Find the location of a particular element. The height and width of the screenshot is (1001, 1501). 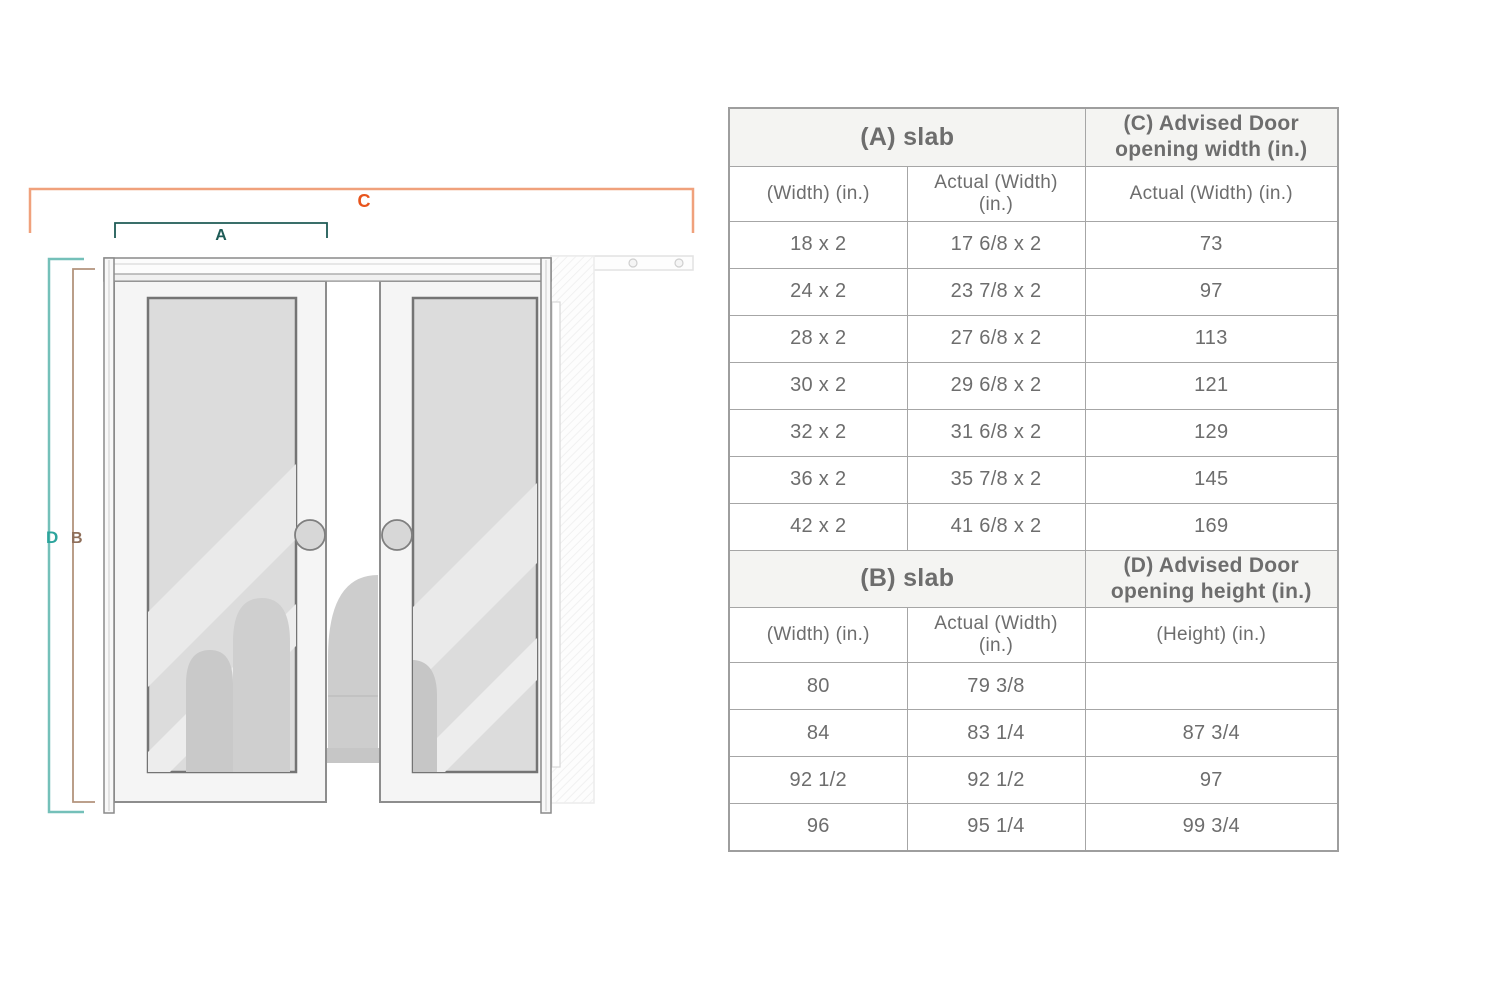

door-left is located at coordinates (220, 541).